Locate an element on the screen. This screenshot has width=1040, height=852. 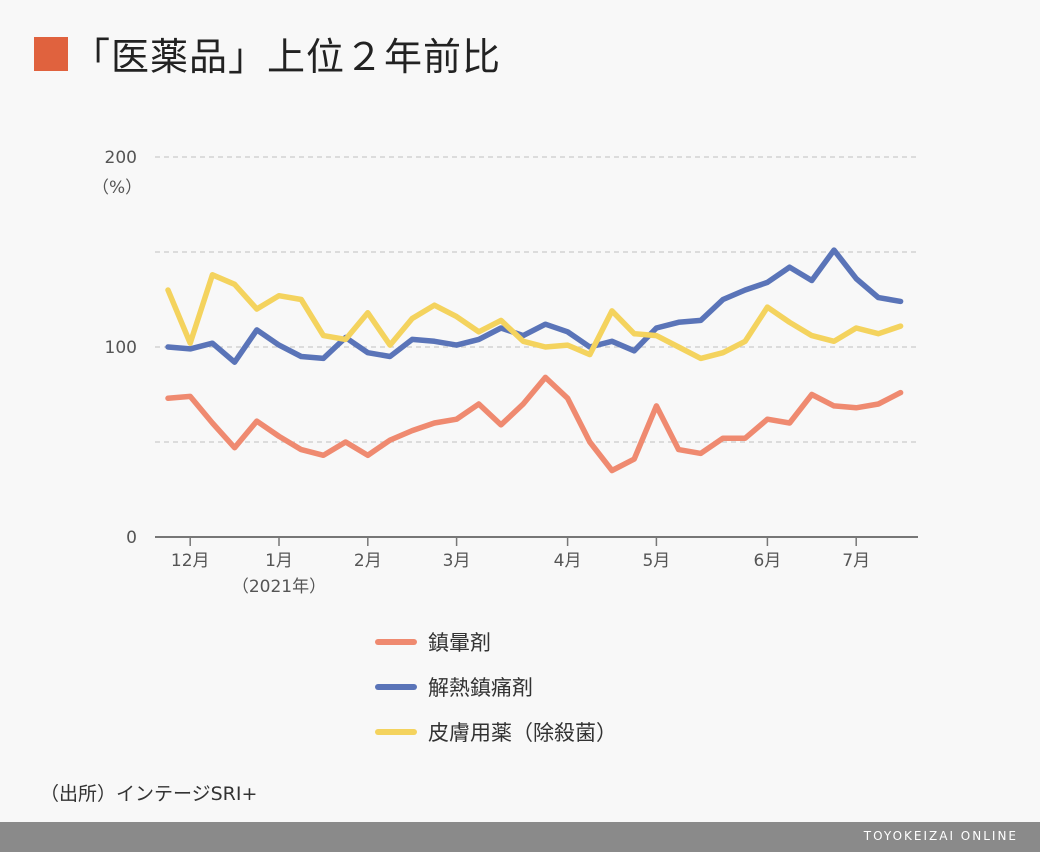
source-note: （出所）インテージSRI+ is located at coordinates (149, 794).